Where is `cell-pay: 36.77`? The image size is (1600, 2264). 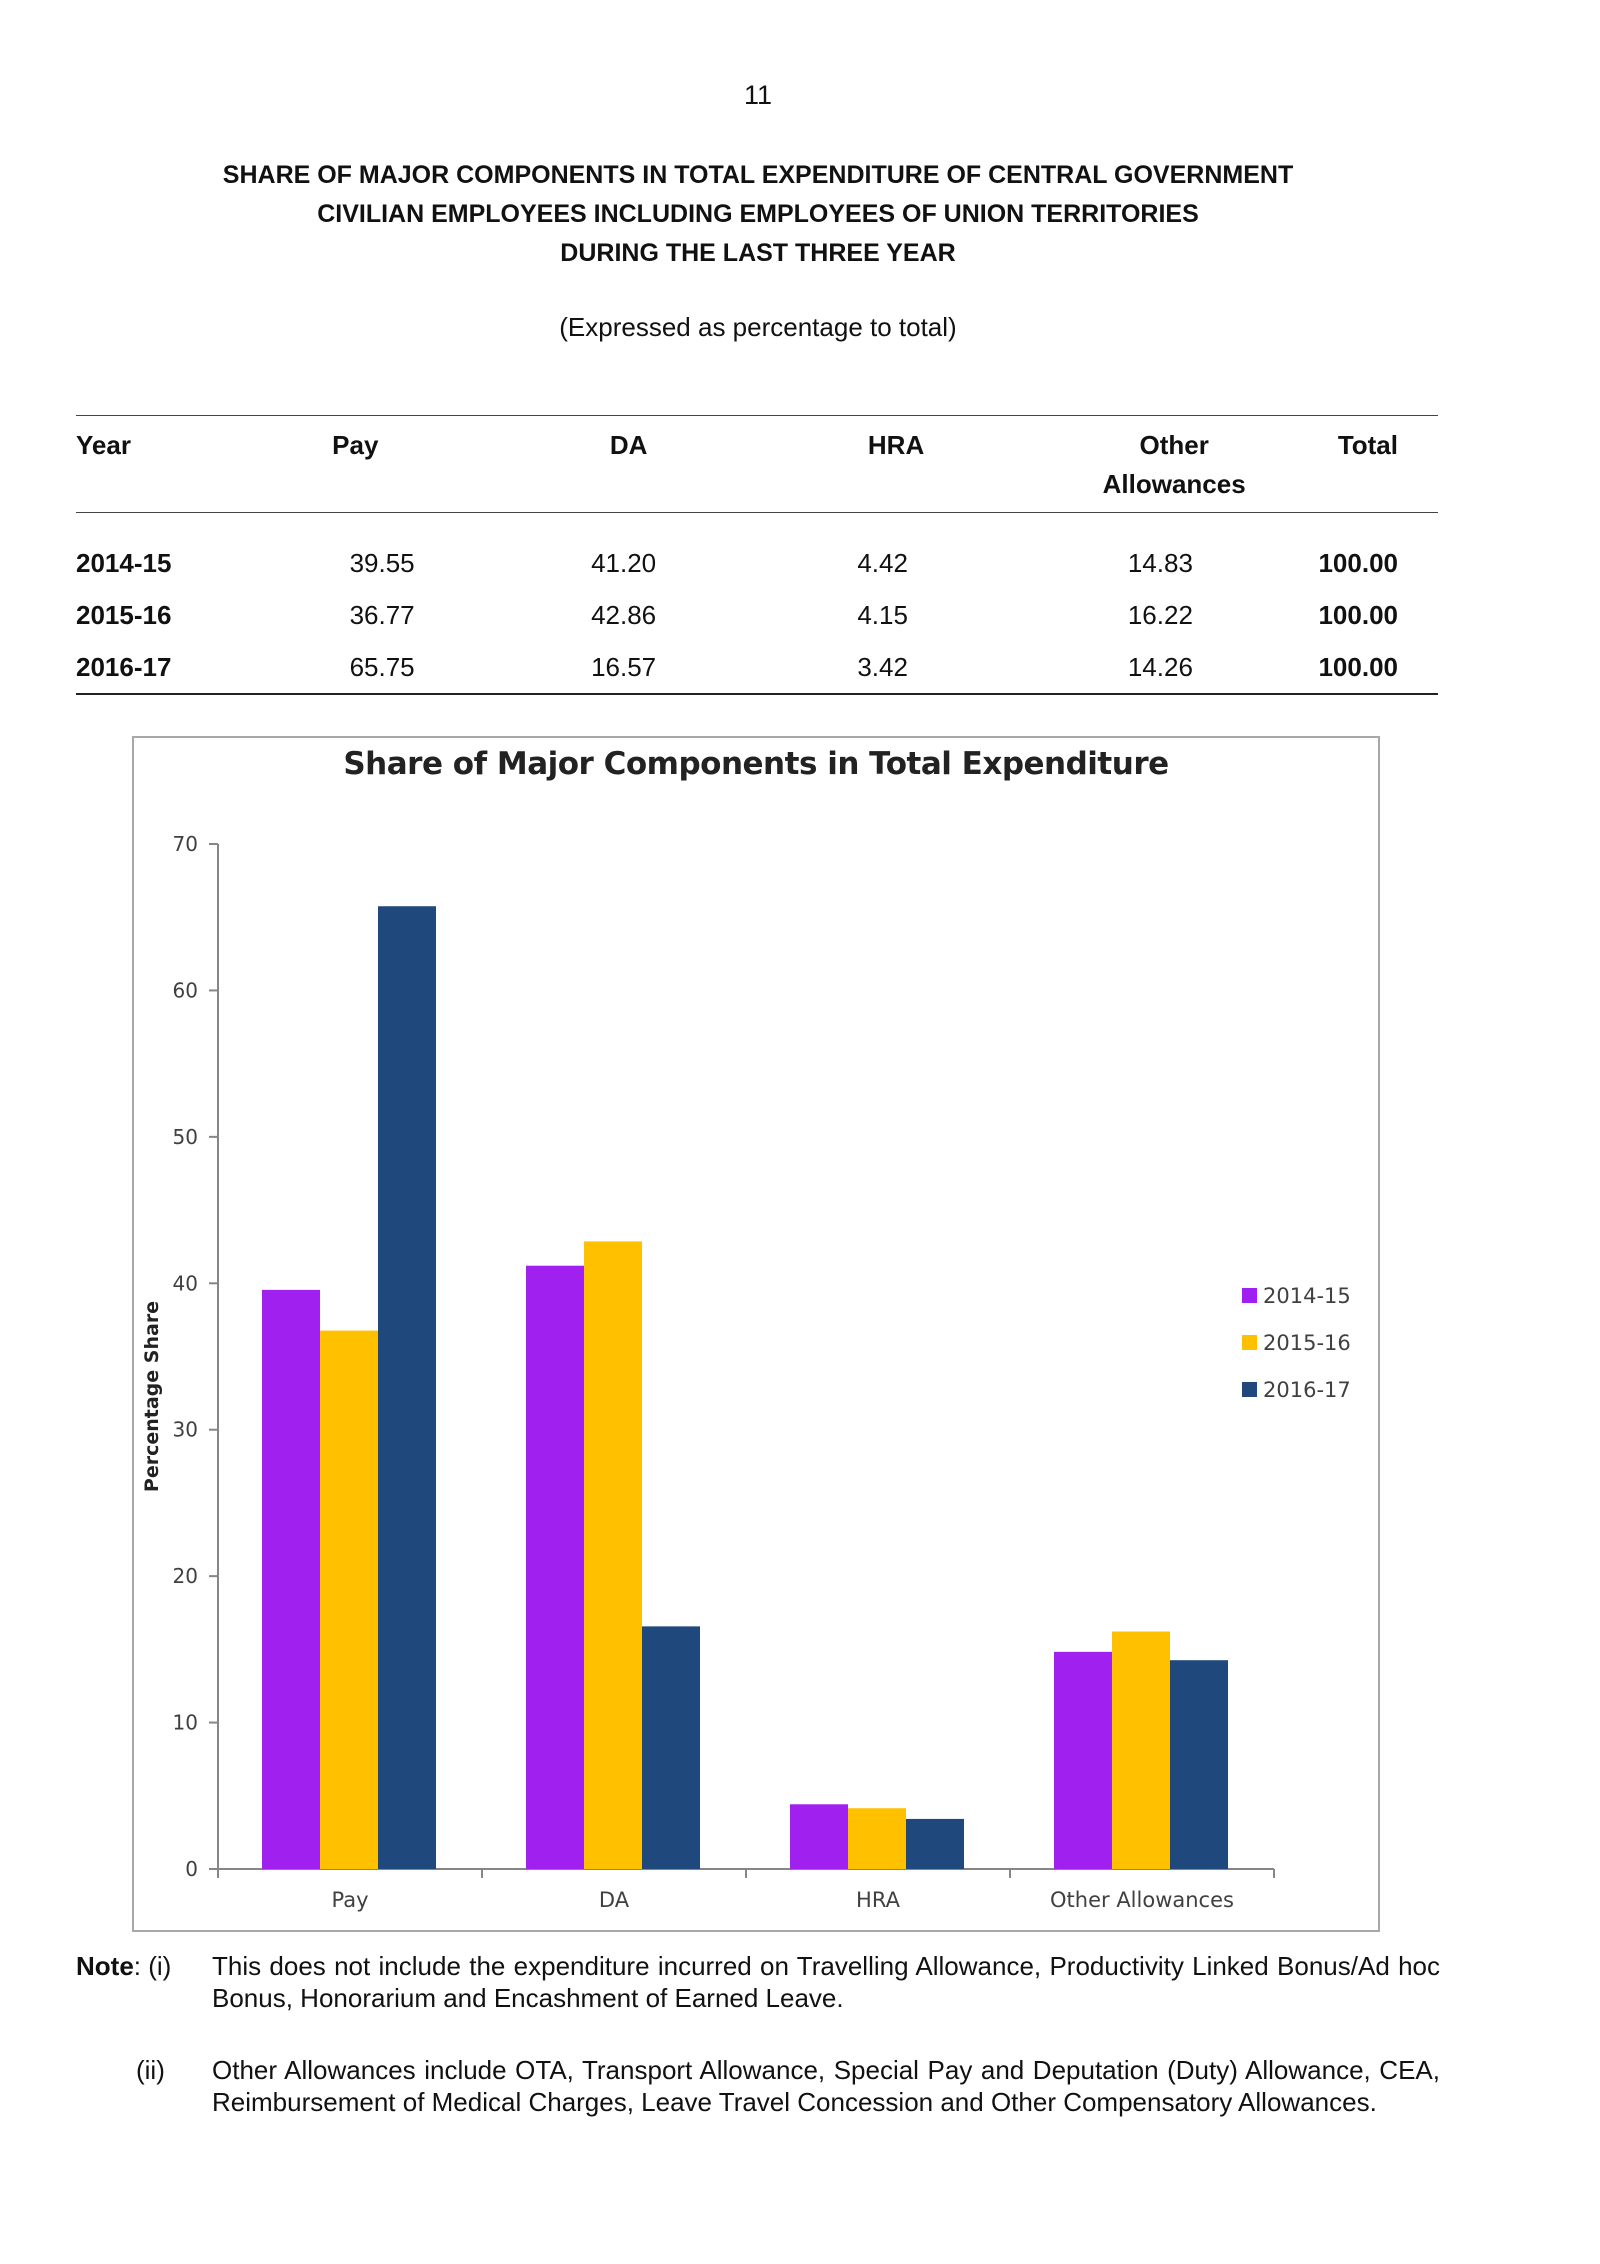 cell-pay: 36.77 is located at coordinates (382, 614).